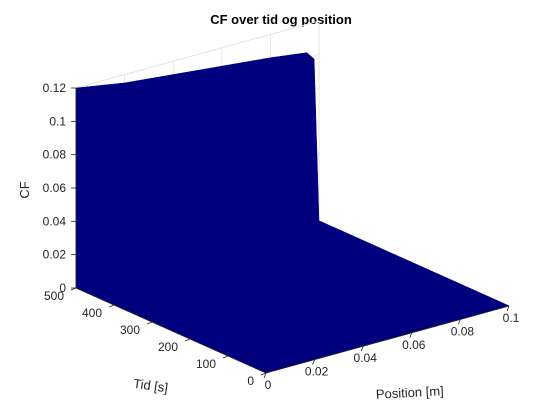 The width and height of the screenshot is (560, 420). I want to click on y-axis-line, so click(171, 330).